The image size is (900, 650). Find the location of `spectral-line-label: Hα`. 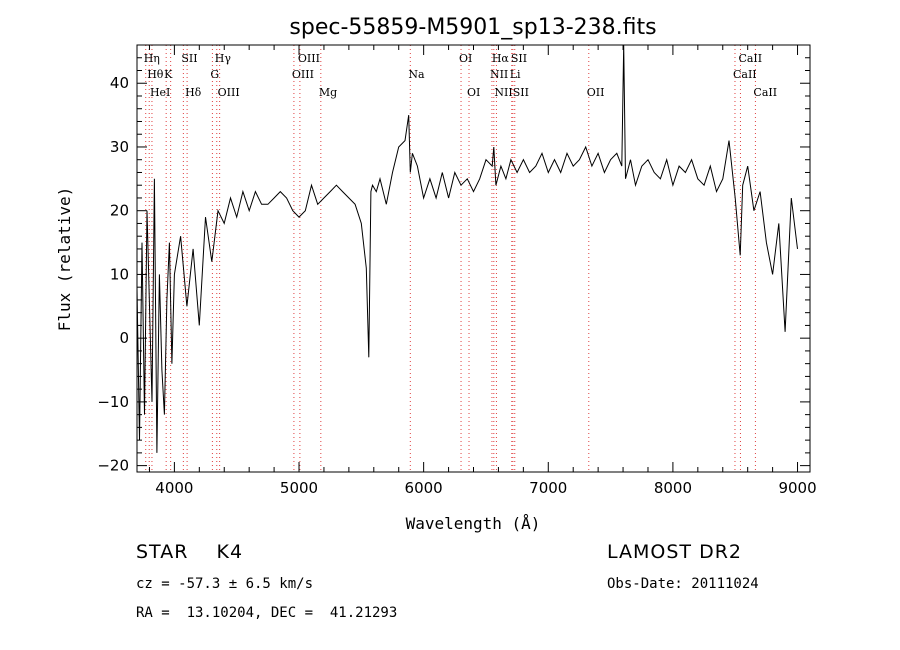

spectral-line-label: Hα is located at coordinates (501, 58).